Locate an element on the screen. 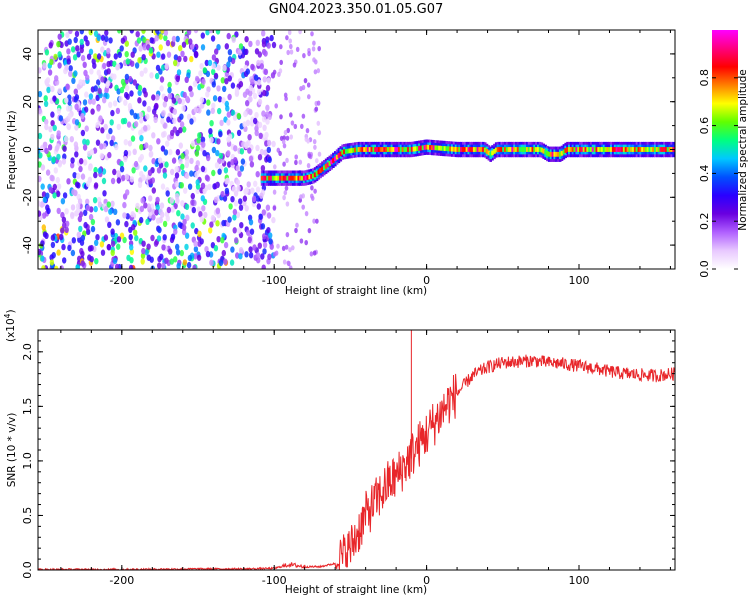 The image size is (750, 600). figure-title: GN04.2023.350.01.05.G07 is located at coordinates (356, 9).